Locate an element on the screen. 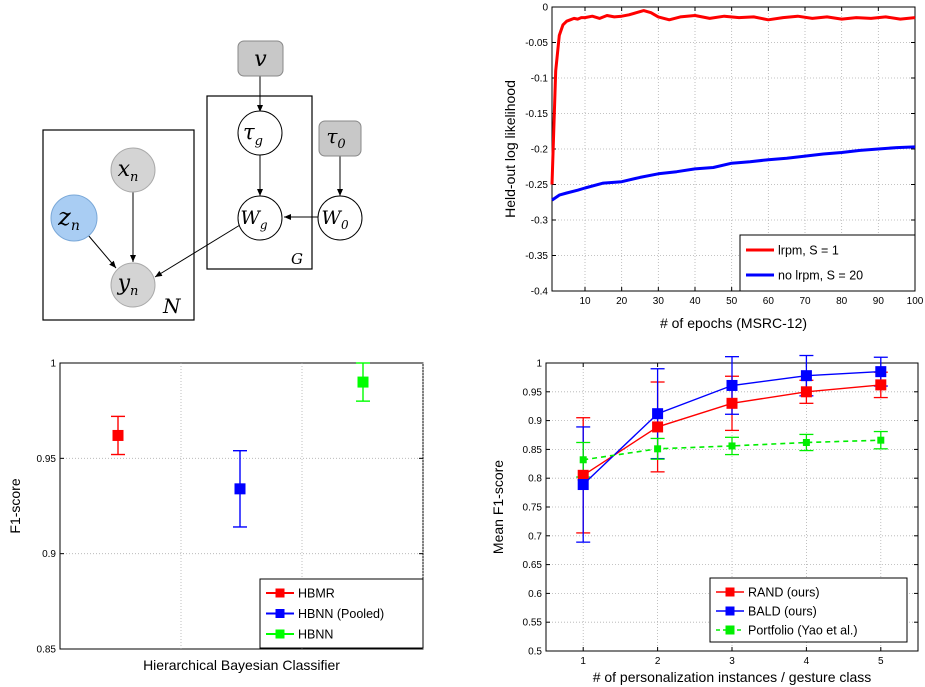 The width and height of the screenshot is (925, 687). y-tick-label: 0.85 is located at coordinates (533, 450).